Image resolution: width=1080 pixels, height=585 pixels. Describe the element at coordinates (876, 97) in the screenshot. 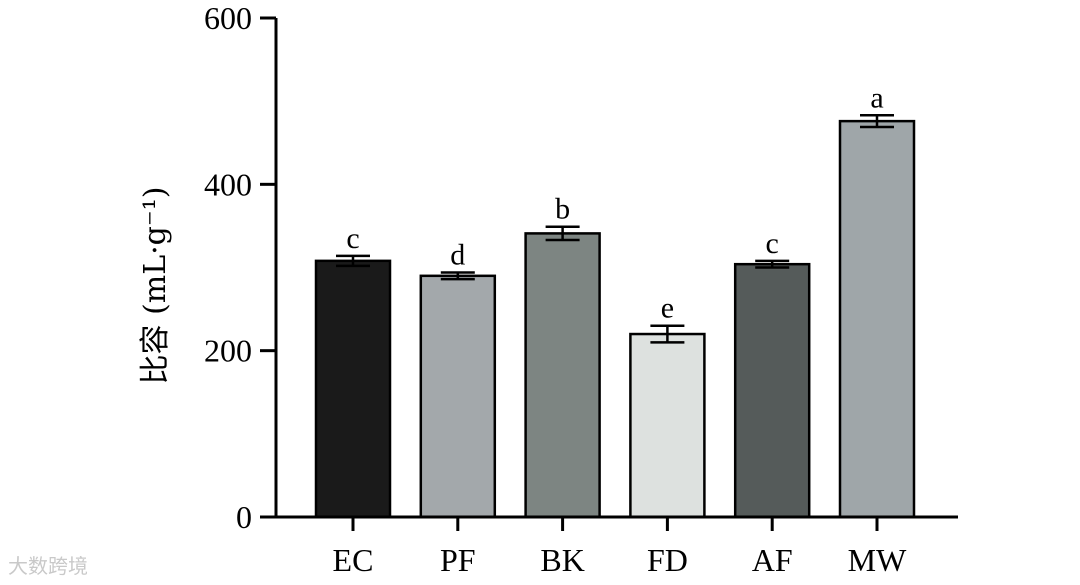

I see `significance-label: a` at that location.